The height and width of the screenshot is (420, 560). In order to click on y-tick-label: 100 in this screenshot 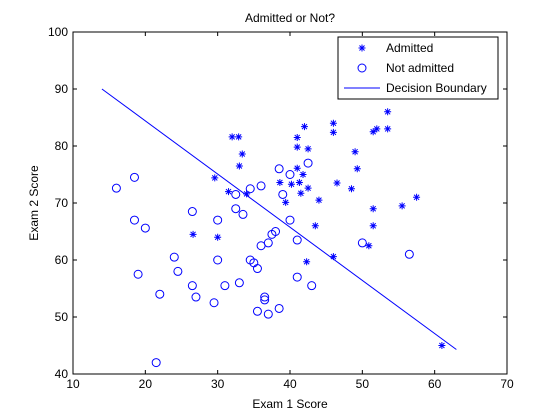, I will do `click(58, 32)`.